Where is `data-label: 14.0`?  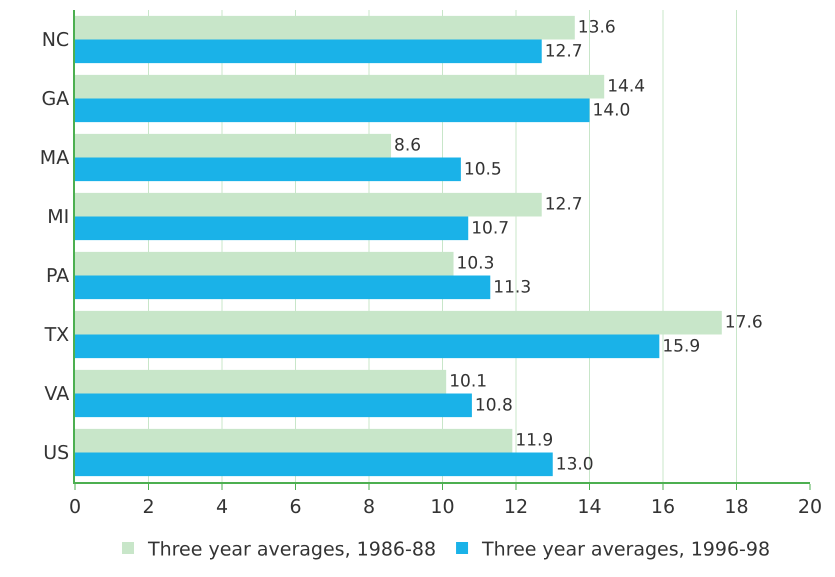
data-label: 14.0 is located at coordinates (611, 110).